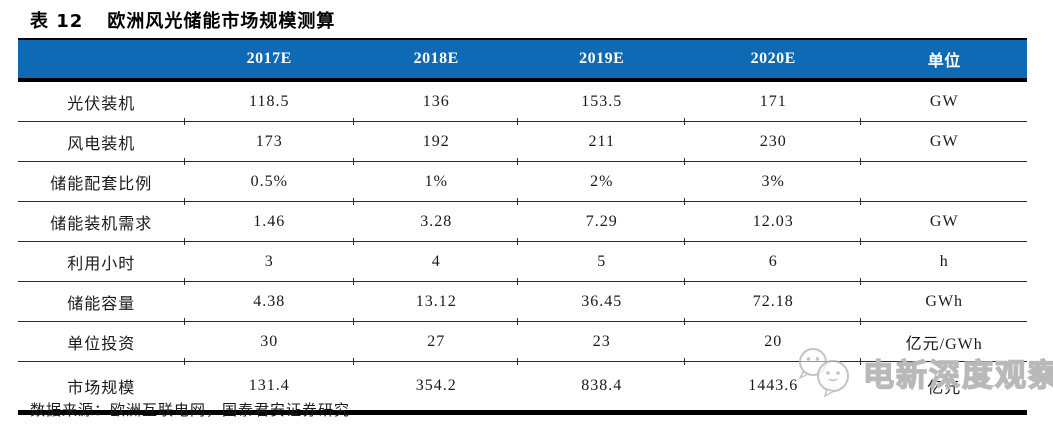  I want to click on table-row: 市场规模 131.4 354.2 838.4 1443.6 亿元, so click(522, 385).